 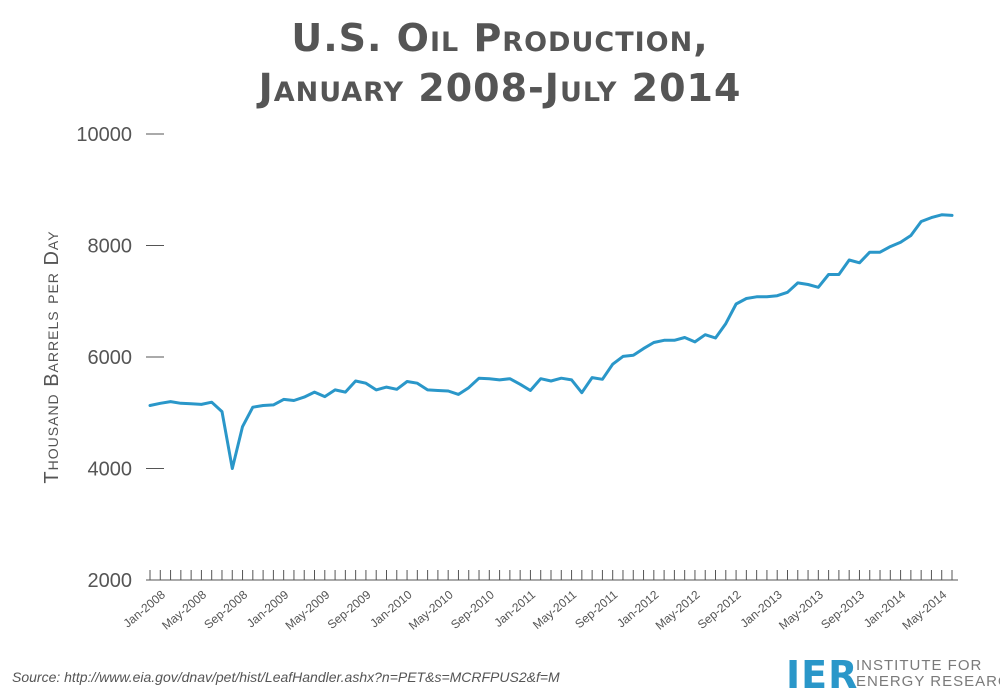 What do you see at coordinates (431, 609) in the screenshot?
I see `x-tick-label: May-2010` at bounding box center [431, 609].